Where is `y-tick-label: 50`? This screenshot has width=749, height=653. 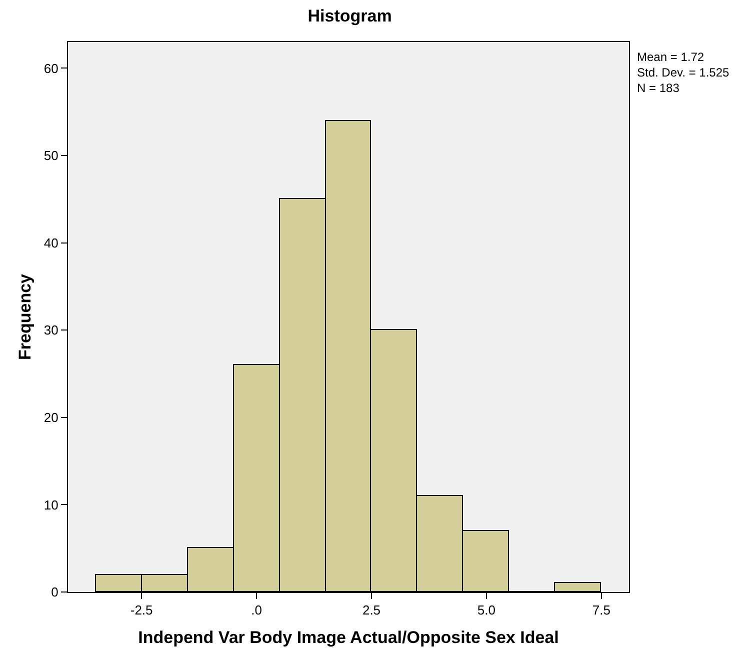
y-tick-label: 50 is located at coordinates (51, 156).